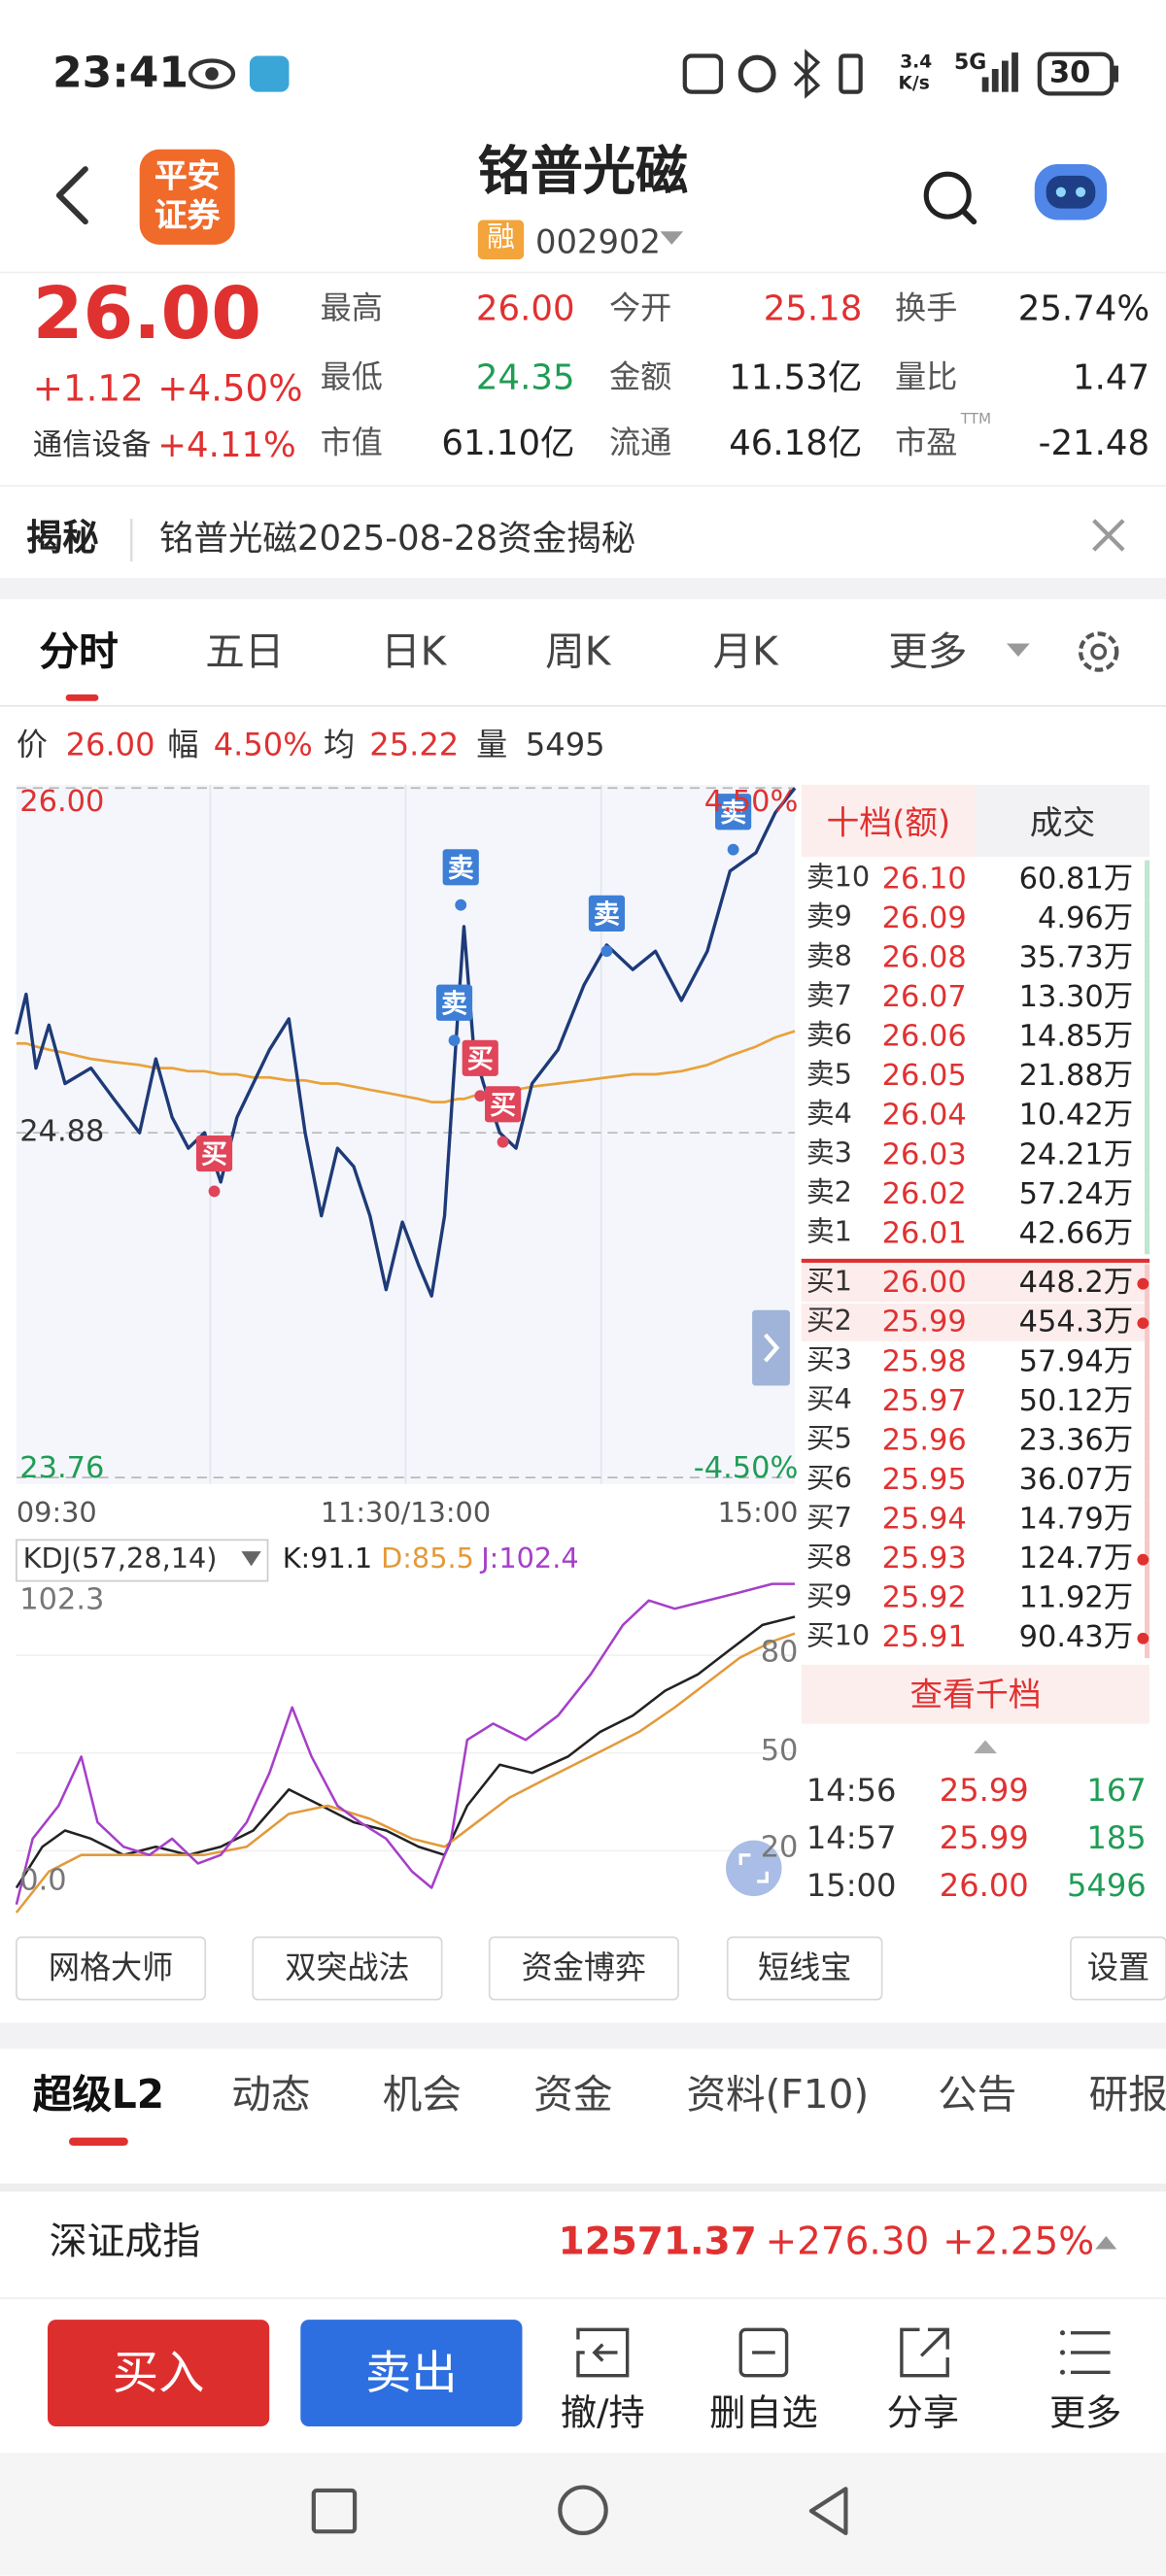 The image size is (1166, 2576). Describe the element at coordinates (763, 2414) in the screenshot. I see `action-item: 删自选` at that location.